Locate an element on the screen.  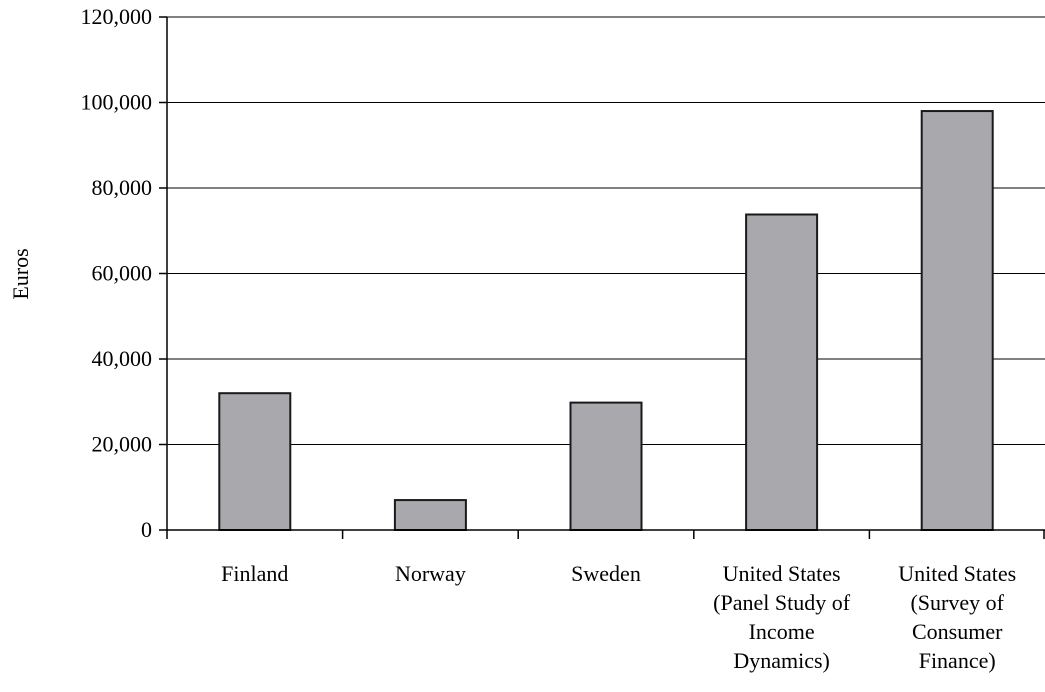
y-tick-label-5: 100,000 is located at coordinates (117, 102).